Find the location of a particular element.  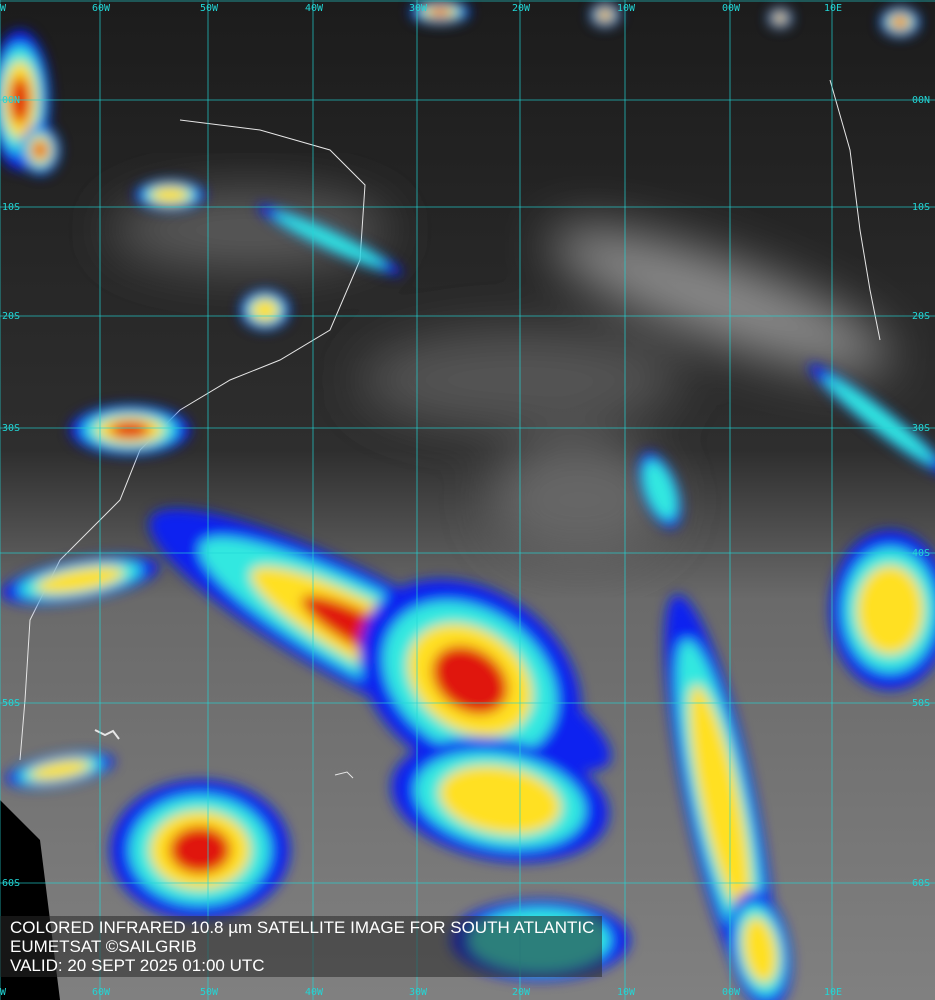

top-lon-label: 20W is located at coordinates (521, 8).